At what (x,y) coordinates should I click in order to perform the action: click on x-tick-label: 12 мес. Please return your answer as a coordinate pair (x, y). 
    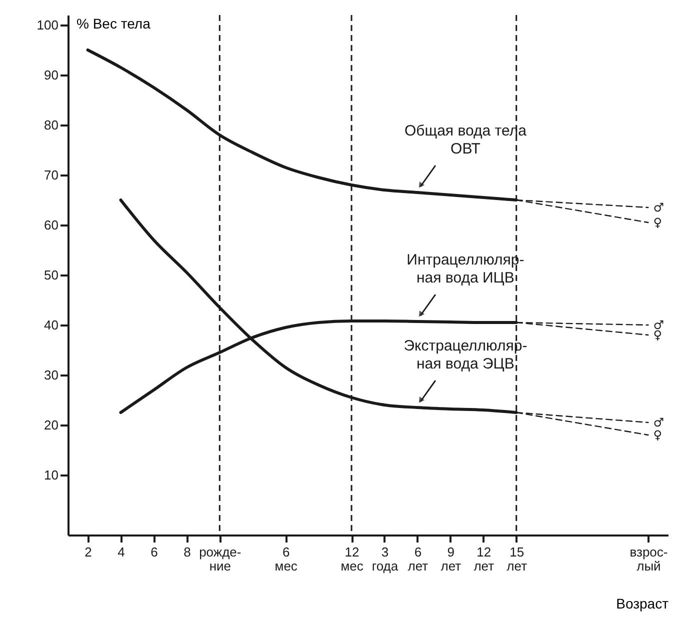
    Looking at the image, I should click on (352, 559).